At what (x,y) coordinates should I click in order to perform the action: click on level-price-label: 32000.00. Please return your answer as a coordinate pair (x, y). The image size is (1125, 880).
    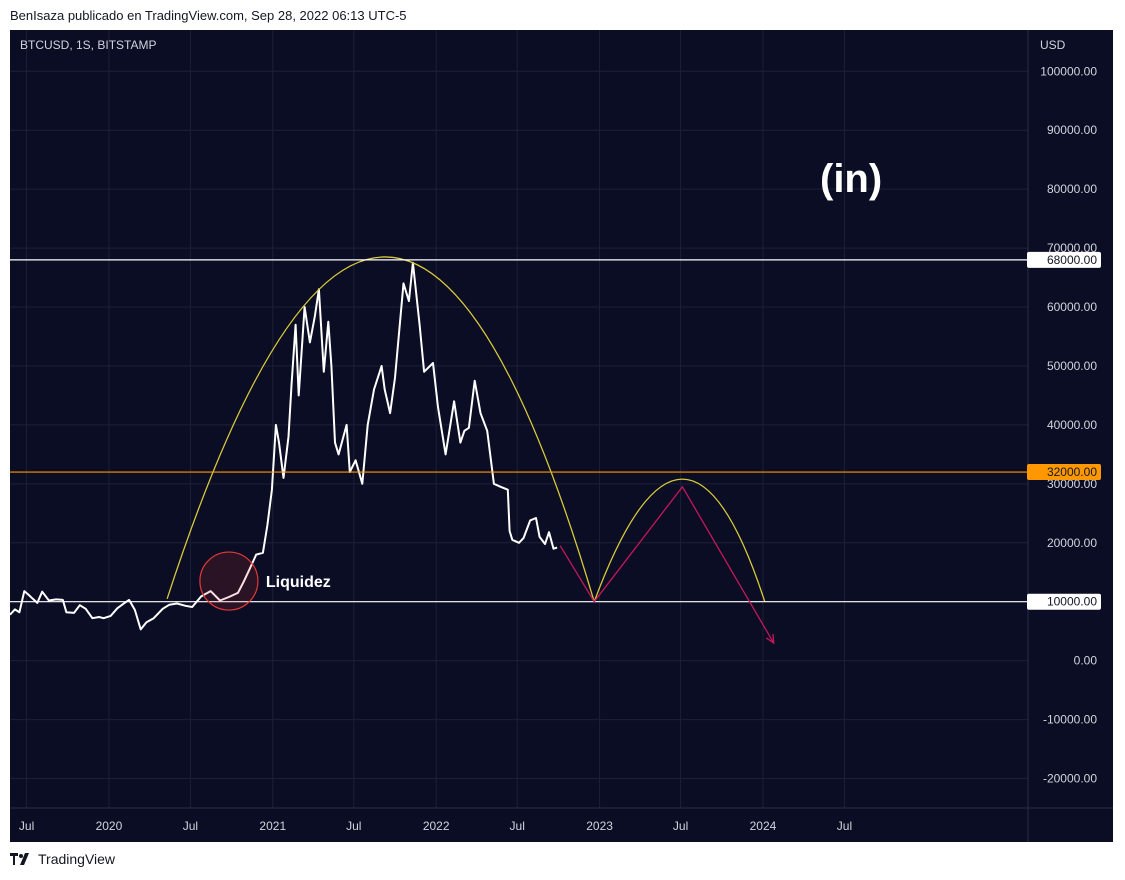
    Looking at the image, I should click on (1072, 472).